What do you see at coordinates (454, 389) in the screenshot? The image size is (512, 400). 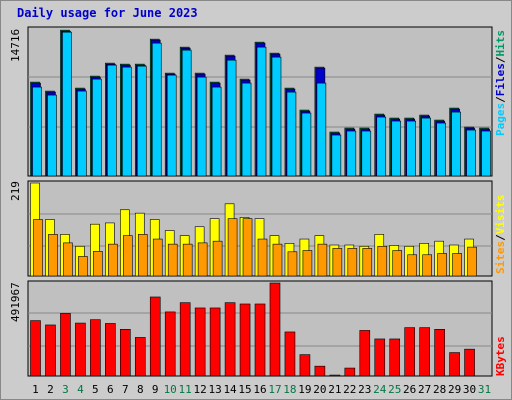 I see `day-tick-label: 29` at bounding box center [454, 389].